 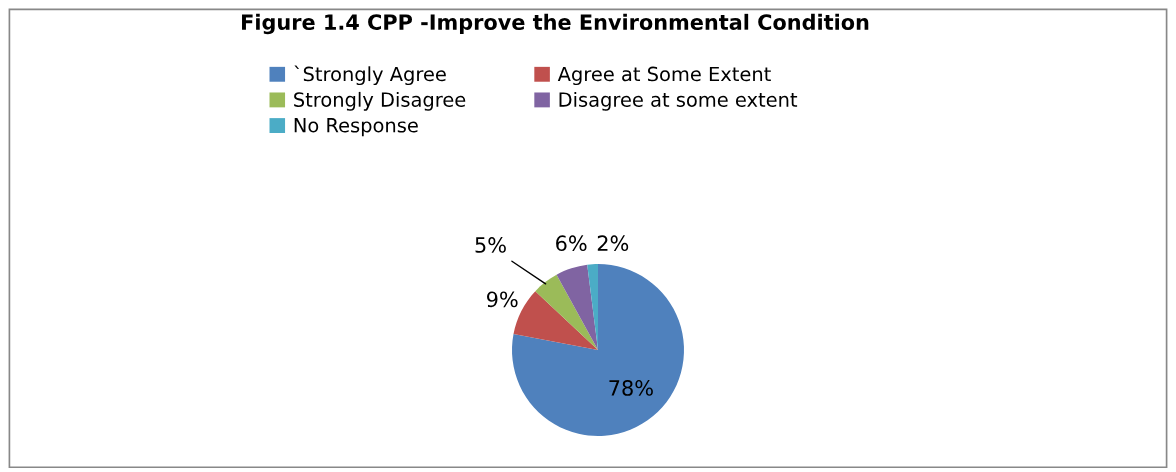 I want to click on chart-title: Figure 1.4 CPP -Improve the Environmental Condition, so click(x=555, y=24).